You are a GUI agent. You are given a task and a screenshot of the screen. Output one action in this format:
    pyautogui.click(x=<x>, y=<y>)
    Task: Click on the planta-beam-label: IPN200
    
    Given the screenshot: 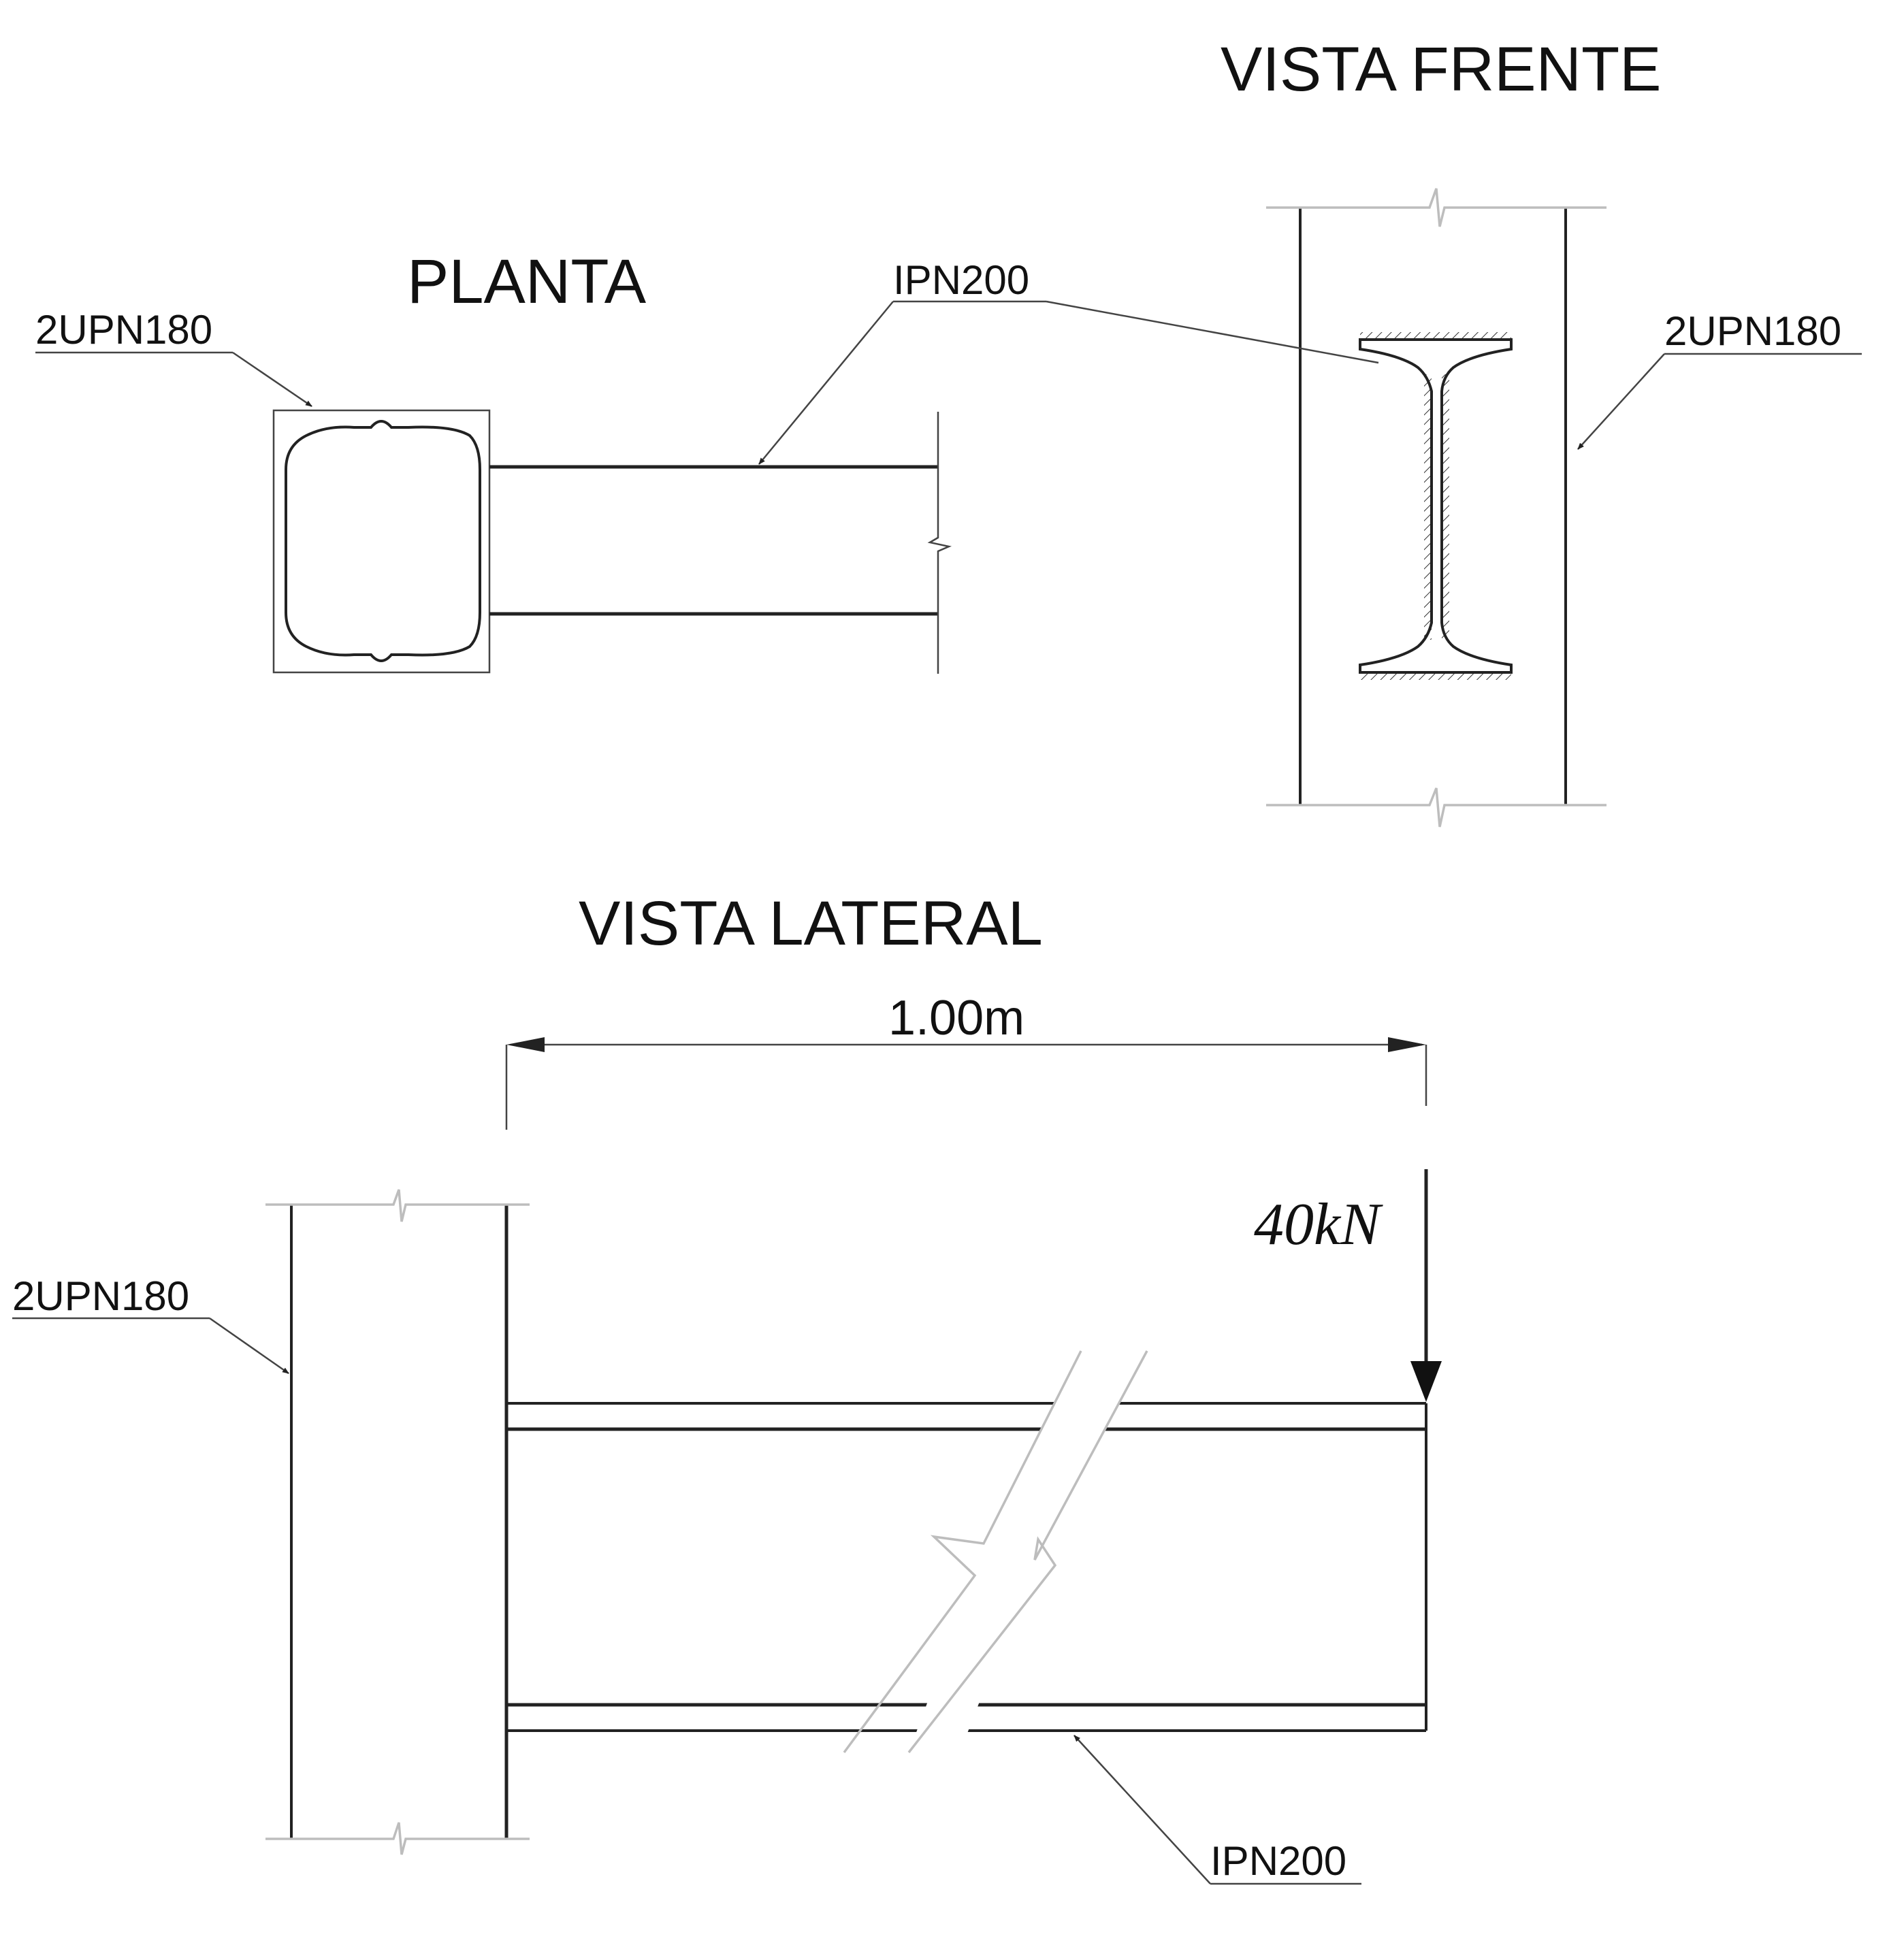 What is the action you would take?
    pyautogui.click(x=961, y=280)
    